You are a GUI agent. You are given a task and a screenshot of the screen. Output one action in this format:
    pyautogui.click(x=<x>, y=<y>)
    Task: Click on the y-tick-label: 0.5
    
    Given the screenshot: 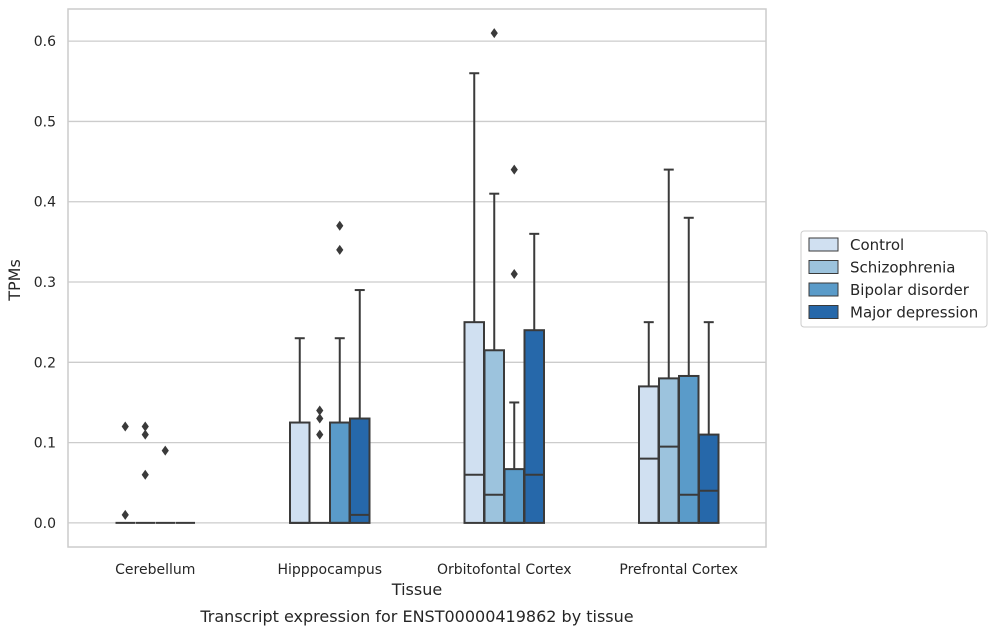 What is the action you would take?
    pyautogui.click(x=45, y=122)
    